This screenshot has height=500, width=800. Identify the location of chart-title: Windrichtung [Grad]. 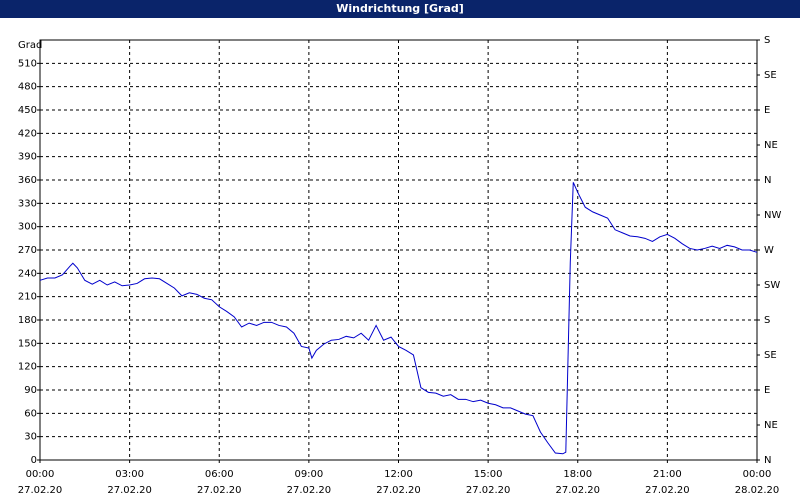
(400, 8).